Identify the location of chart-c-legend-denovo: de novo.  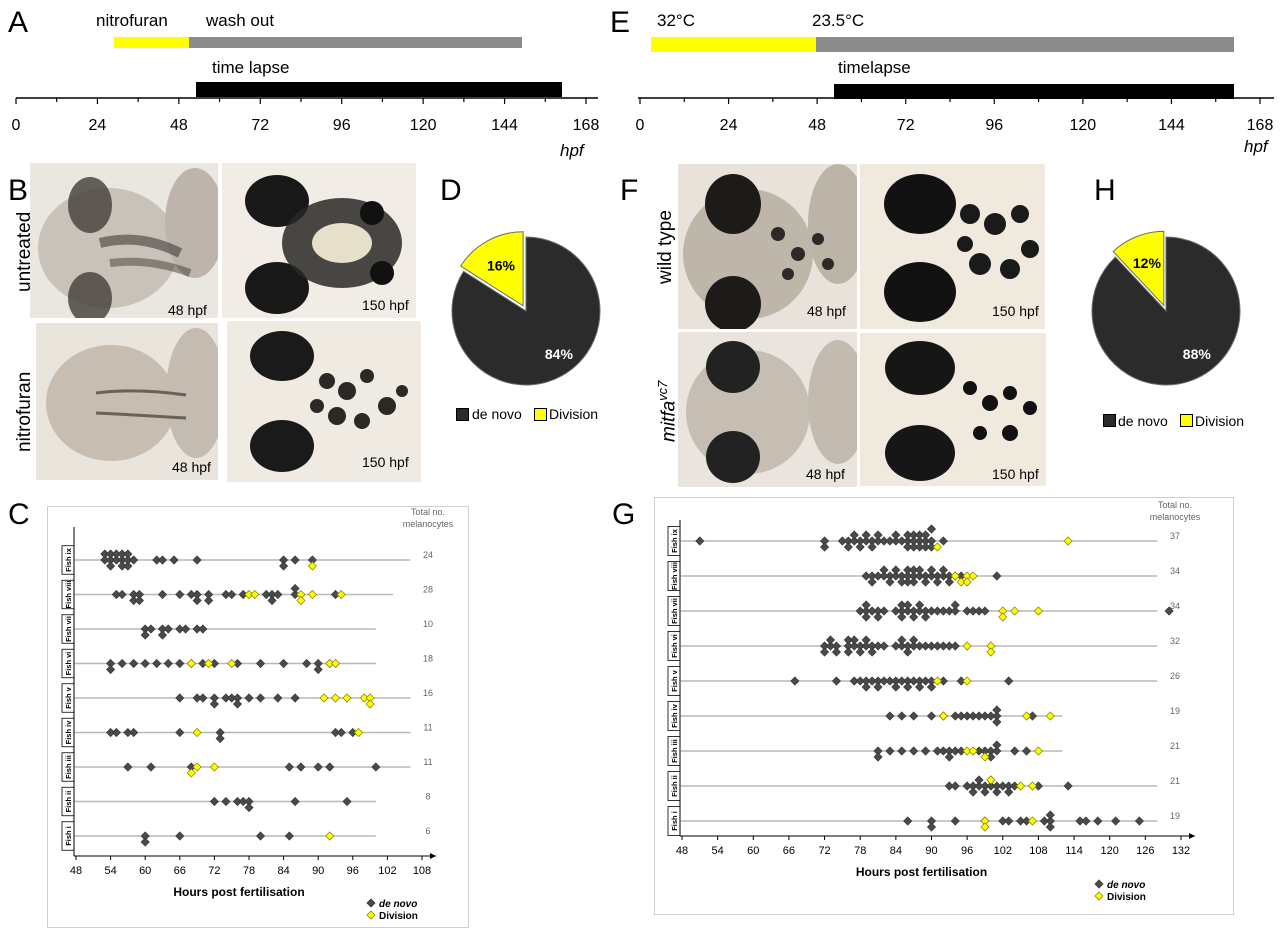
(398, 904).